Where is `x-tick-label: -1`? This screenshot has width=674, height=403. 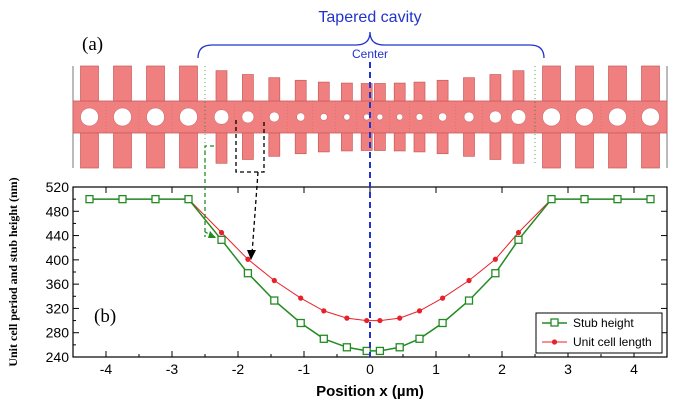
x-tick-label: -1 is located at coordinates (304, 369).